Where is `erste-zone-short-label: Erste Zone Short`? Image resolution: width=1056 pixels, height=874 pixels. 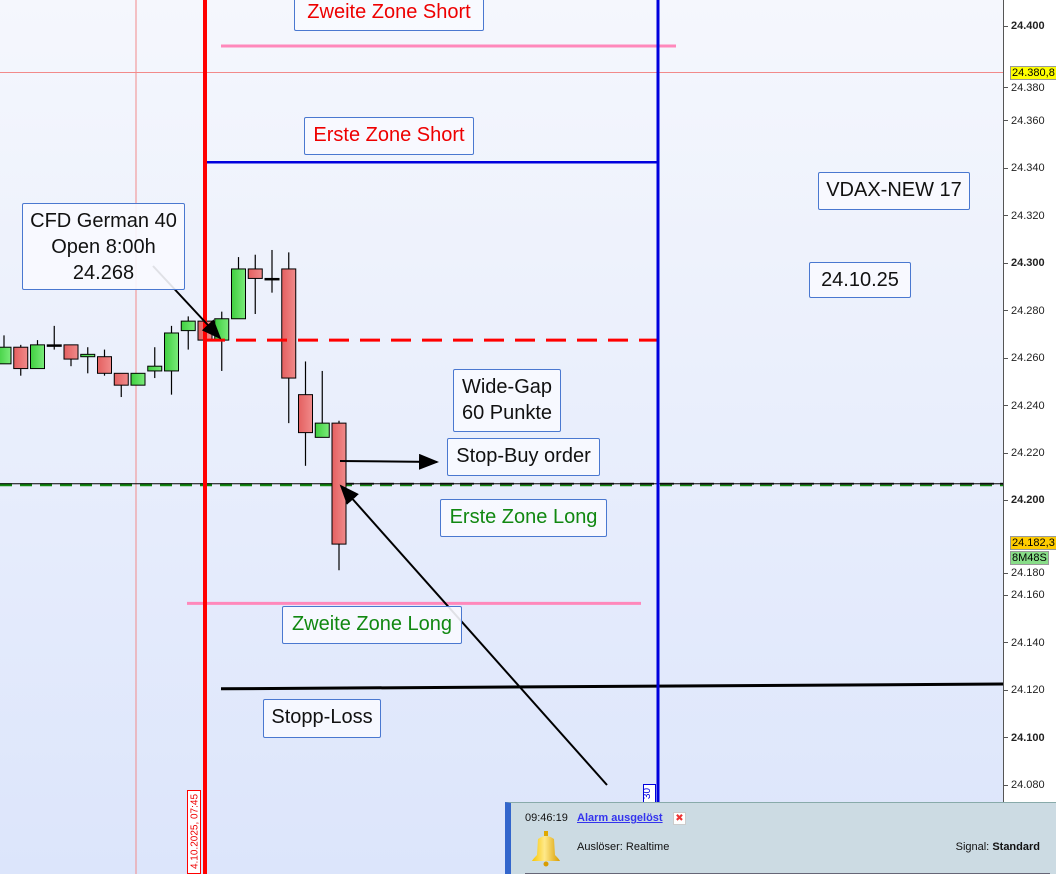 erste-zone-short-label: Erste Zone Short is located at coordinates (389, 136).